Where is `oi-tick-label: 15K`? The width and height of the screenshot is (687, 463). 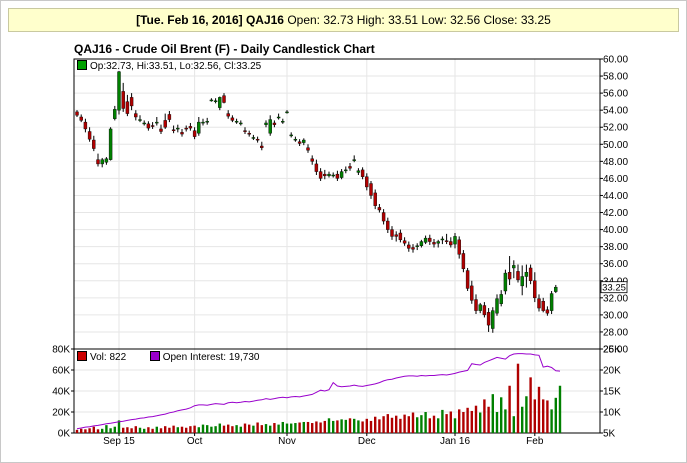
oi-tick-label: 15K is located at coordinates (612, 392).